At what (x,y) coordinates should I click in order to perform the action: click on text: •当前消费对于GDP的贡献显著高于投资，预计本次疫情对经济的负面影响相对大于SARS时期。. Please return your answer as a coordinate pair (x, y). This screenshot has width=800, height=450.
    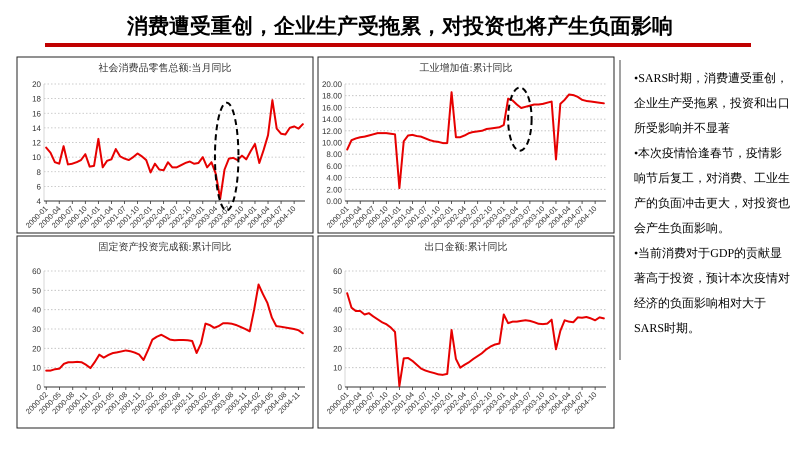
    Looking at the image, I should click on (712, 291).